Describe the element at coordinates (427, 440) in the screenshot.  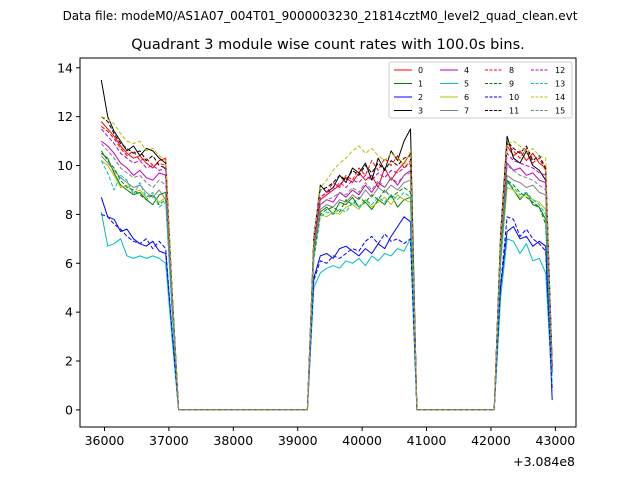
I see `x-tick-label: 41000` at that location.